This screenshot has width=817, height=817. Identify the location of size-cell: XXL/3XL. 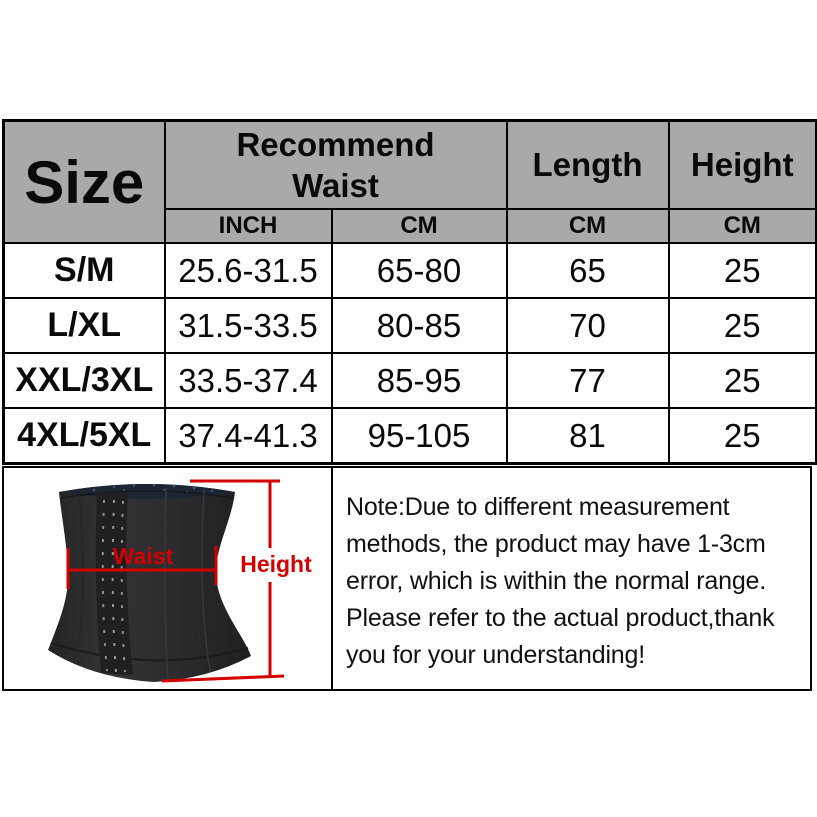
(84, 380).